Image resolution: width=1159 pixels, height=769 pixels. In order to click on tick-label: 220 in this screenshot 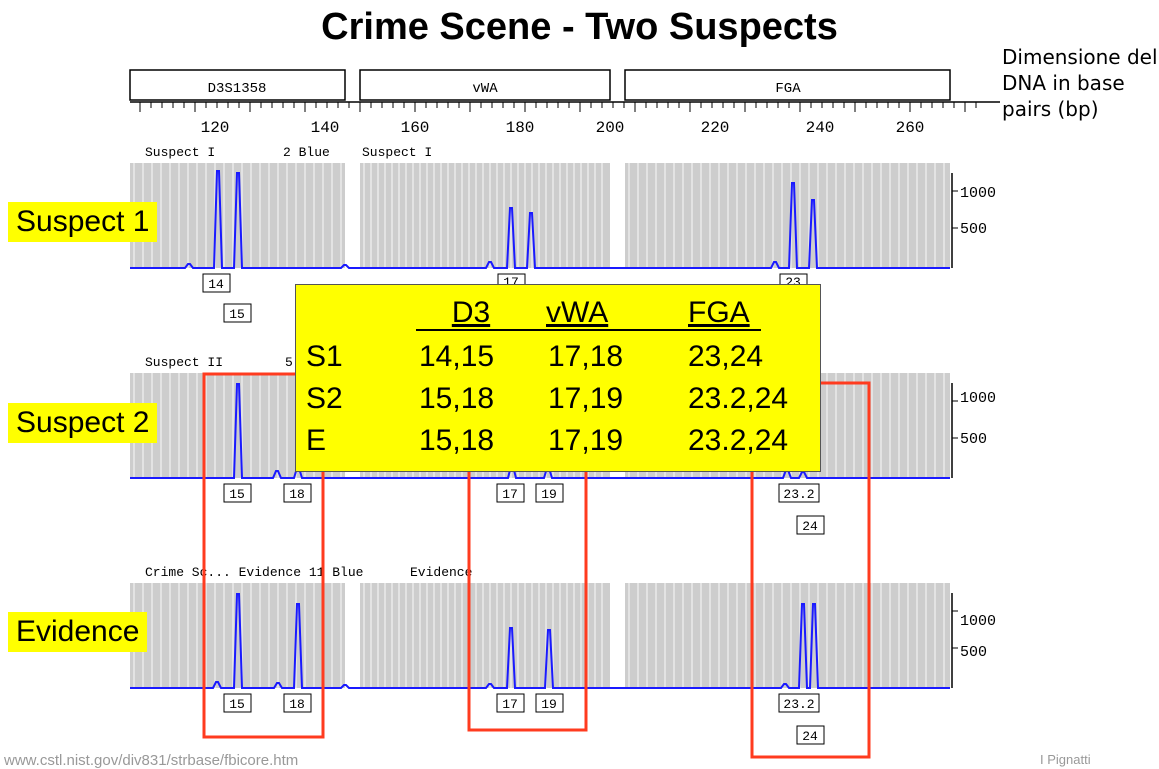, I will do `click(715, 128)`.